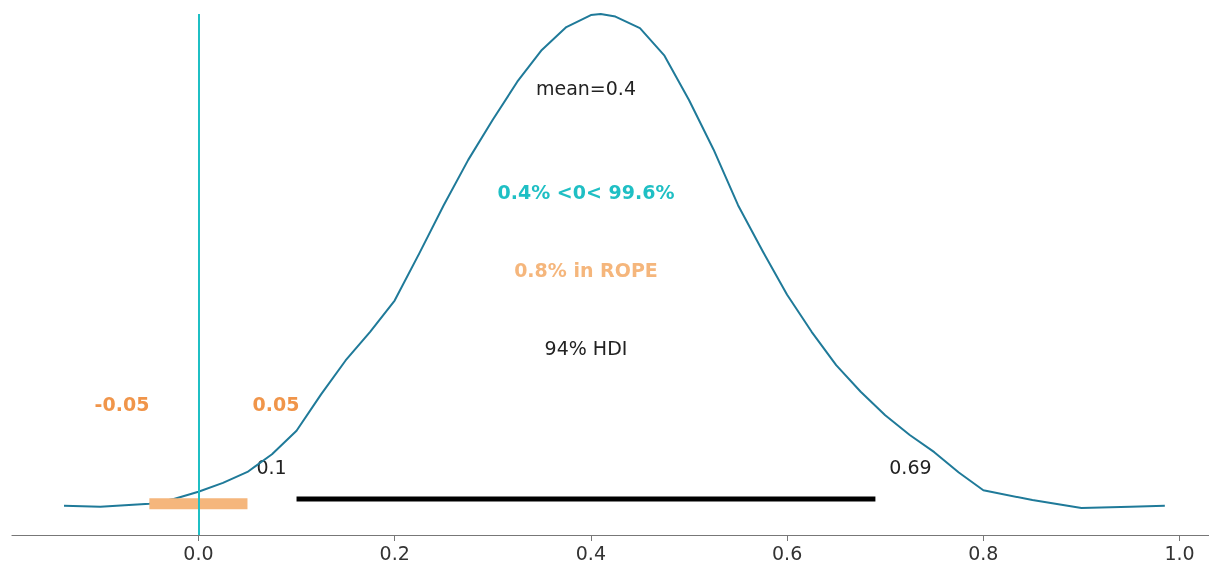 This screenshot has width=1209, height=565. I want to click on text: 0.8% in ROPE, so click(586, 270).